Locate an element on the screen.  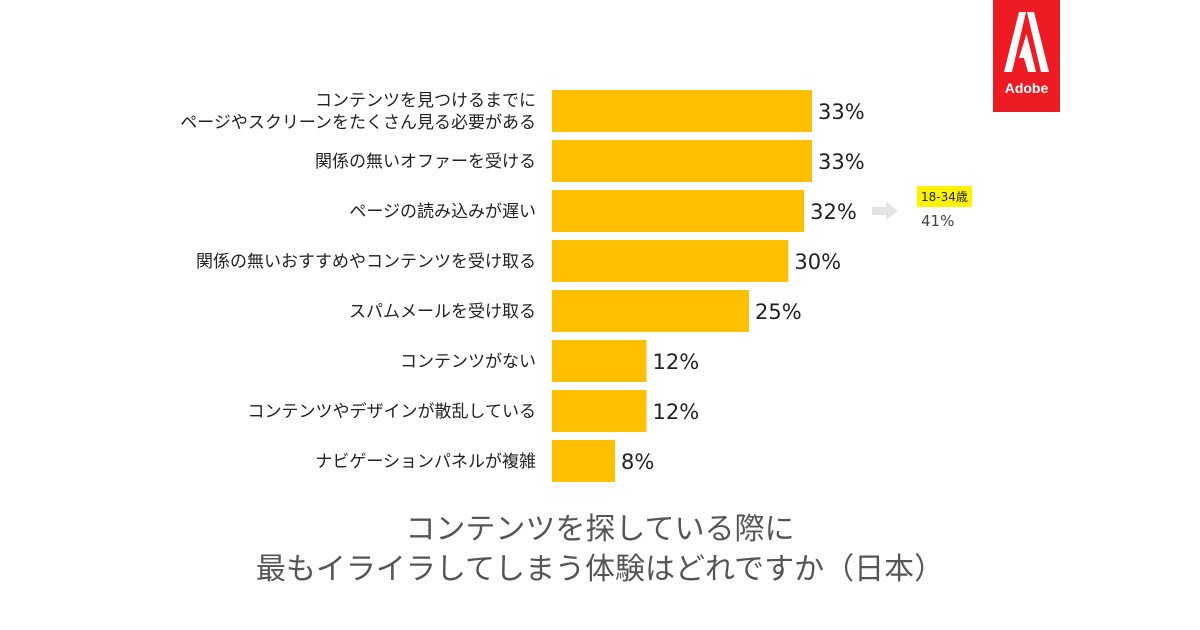
category-label-5: コンテンツがない is located at coordinates (468, 362).